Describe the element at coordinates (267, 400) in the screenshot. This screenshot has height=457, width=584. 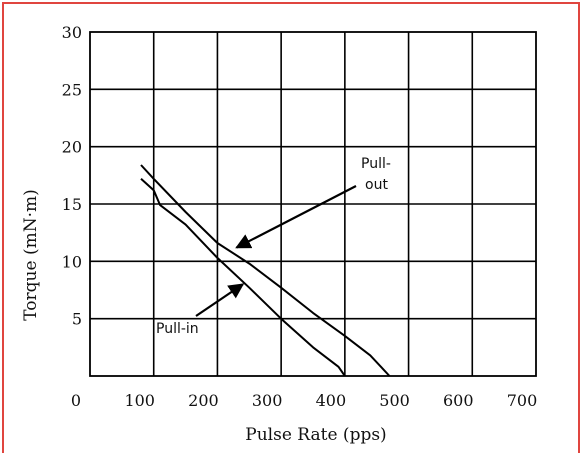
I see `x-tick-label: 300` at that location.